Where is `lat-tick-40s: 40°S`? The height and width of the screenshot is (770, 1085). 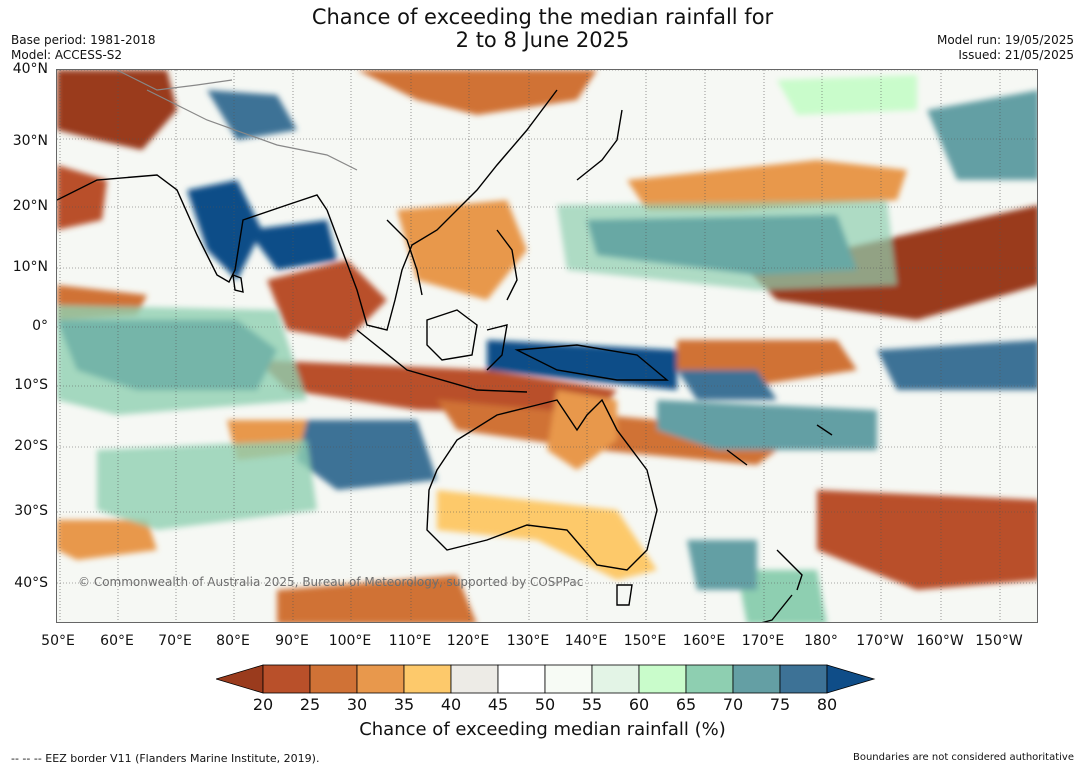 lat-tick-40s: 40°S is located at coordinates (31, 583).